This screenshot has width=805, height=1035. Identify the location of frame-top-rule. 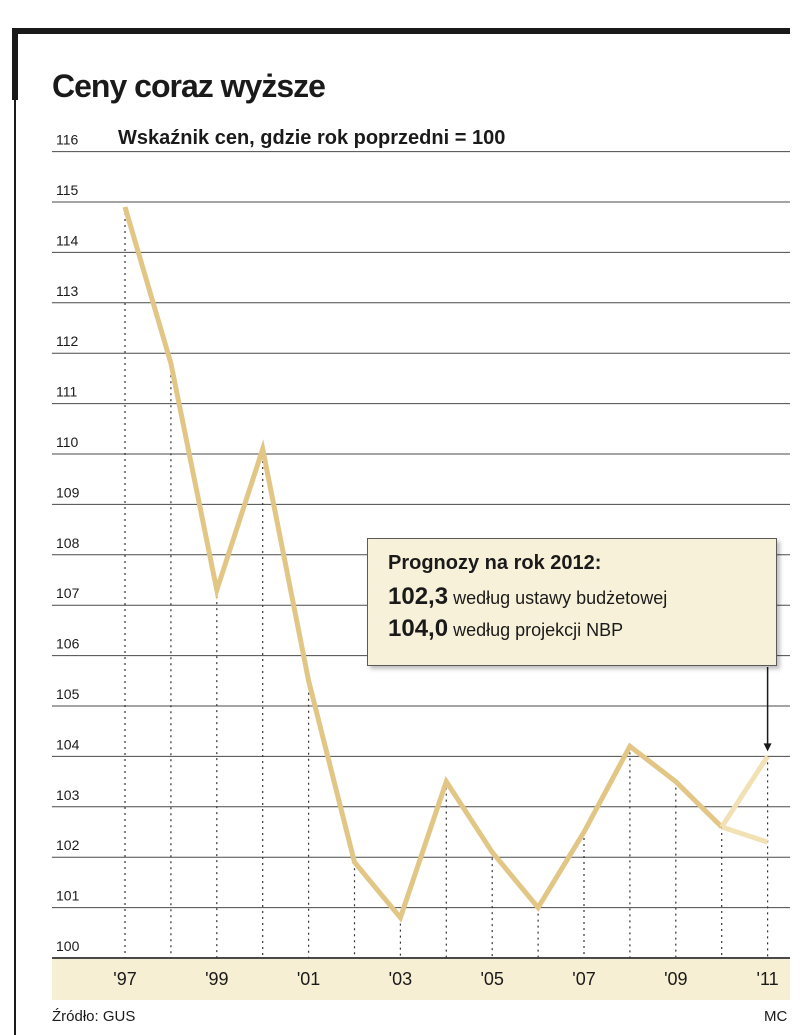
(401, 31).